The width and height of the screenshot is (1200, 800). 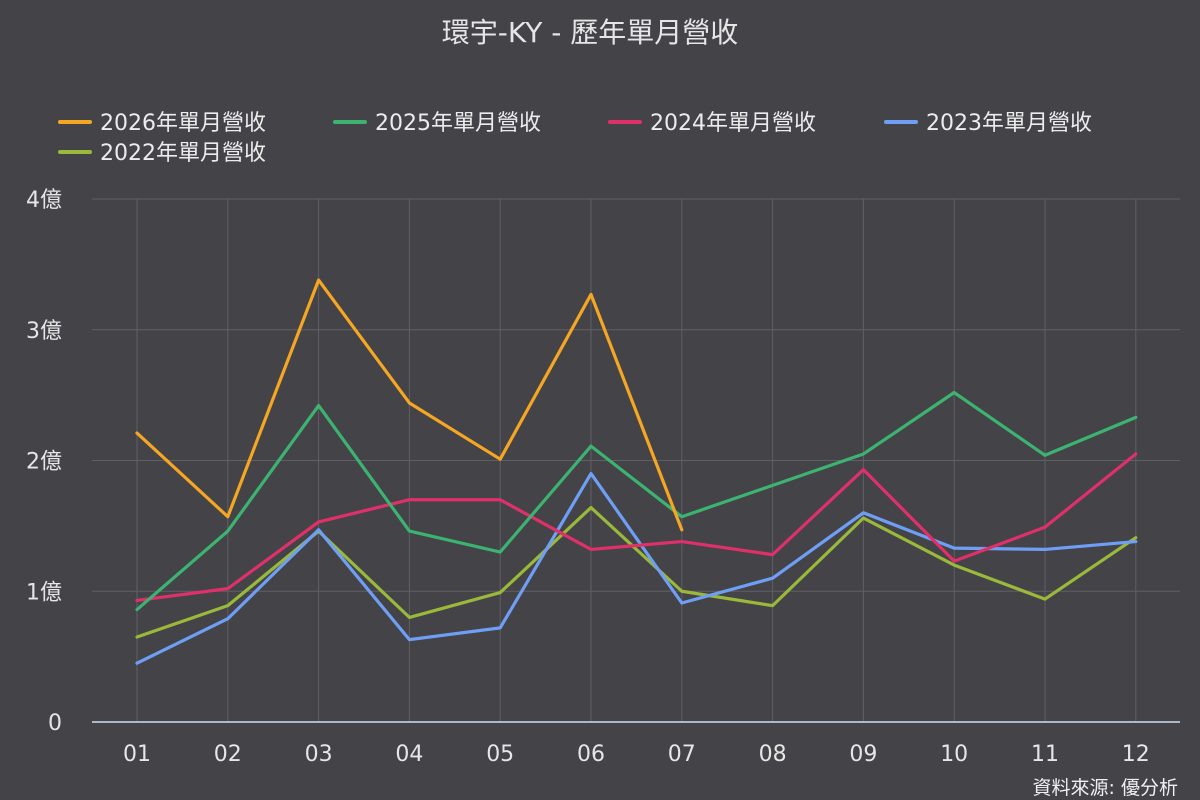 What do you see at coordinates (1136, 754) in the screenshot?
I see `x-tick-label: 12` at bounding box center [1136, 754].